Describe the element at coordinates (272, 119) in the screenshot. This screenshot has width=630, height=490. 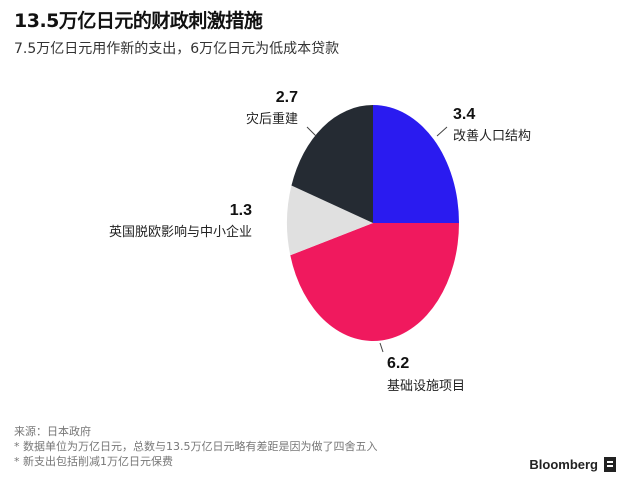
I see `slice-category-label: 灾后重建` at that location.